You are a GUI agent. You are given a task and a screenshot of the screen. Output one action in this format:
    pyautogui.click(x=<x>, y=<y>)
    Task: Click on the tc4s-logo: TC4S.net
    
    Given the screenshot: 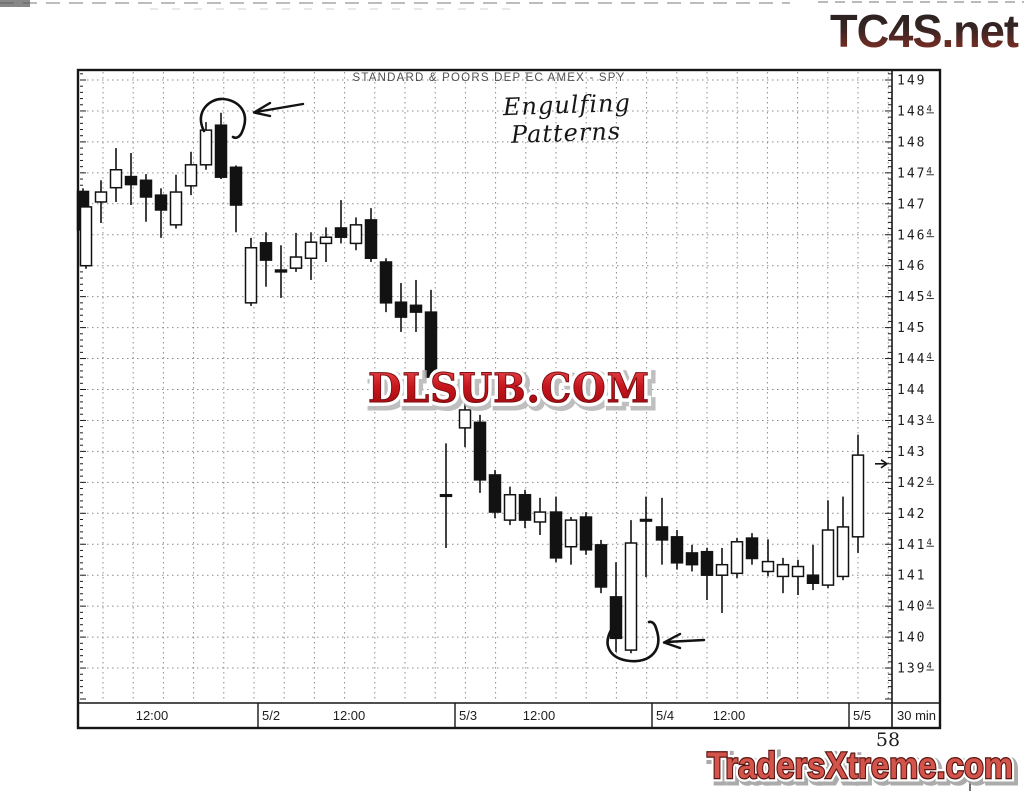 What is the action you would take?
    pyautogui.click(x=925, y=31)
    